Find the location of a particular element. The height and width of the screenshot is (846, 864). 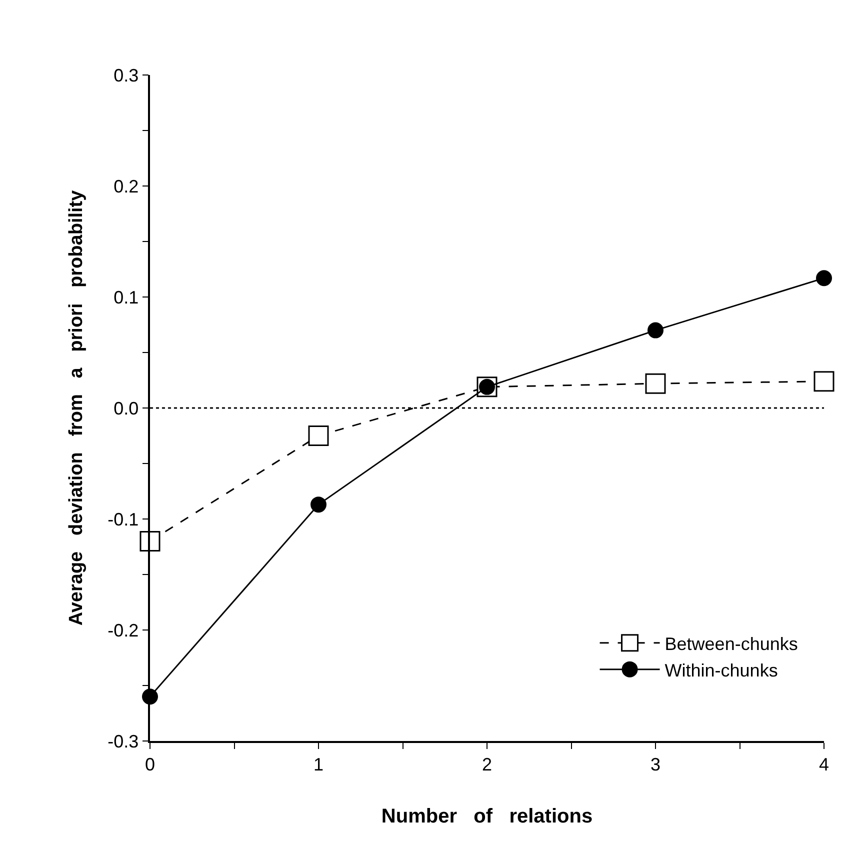

y-tick-label: -0.3 is located at coordinates (123, 741).